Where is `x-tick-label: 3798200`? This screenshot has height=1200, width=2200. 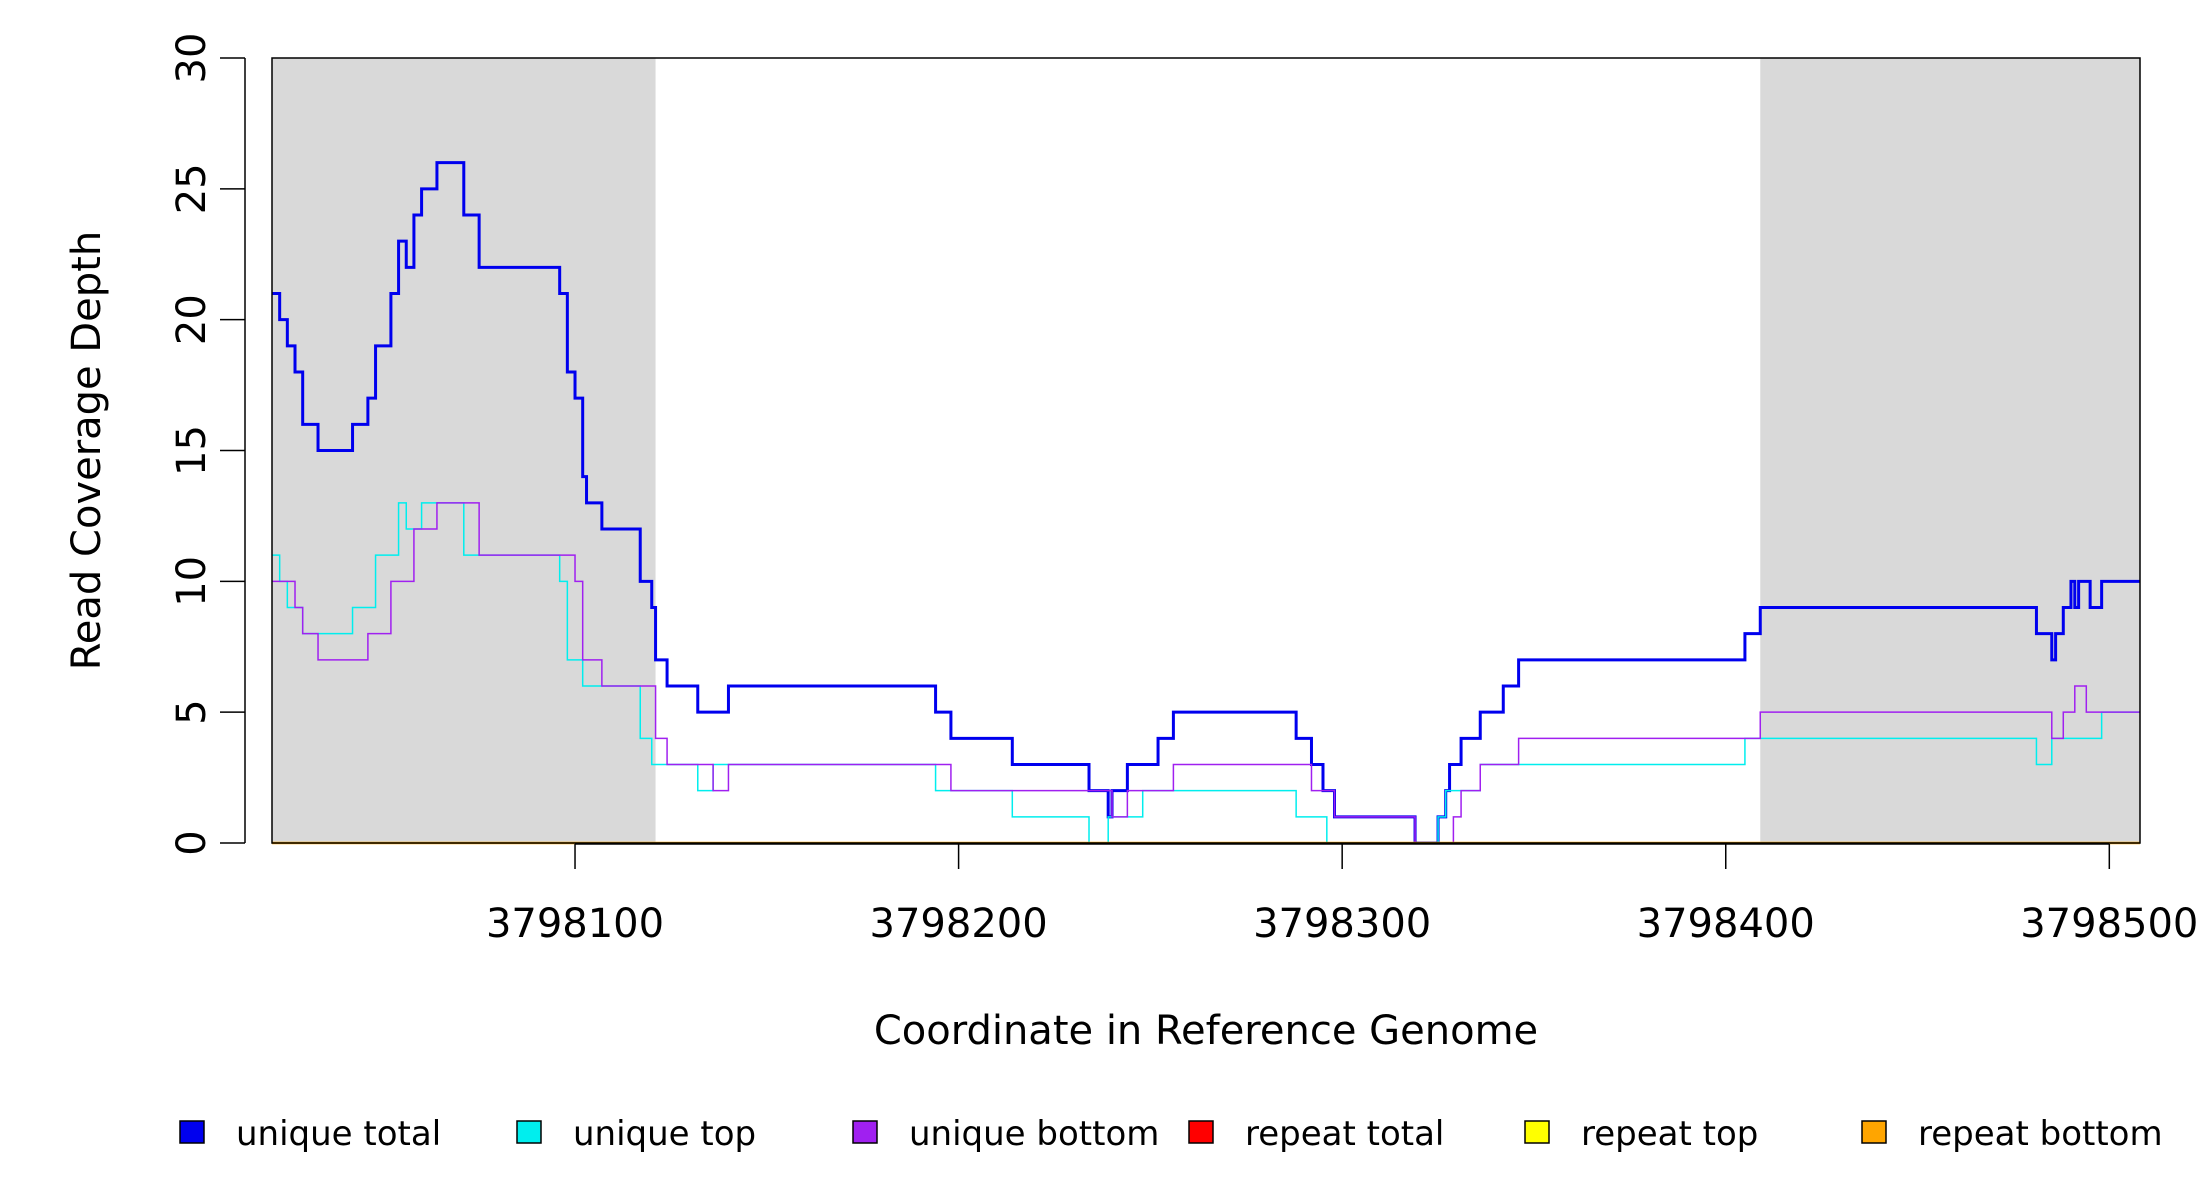
x-tick-label: 3798200 is located at coordinates (959, 924).